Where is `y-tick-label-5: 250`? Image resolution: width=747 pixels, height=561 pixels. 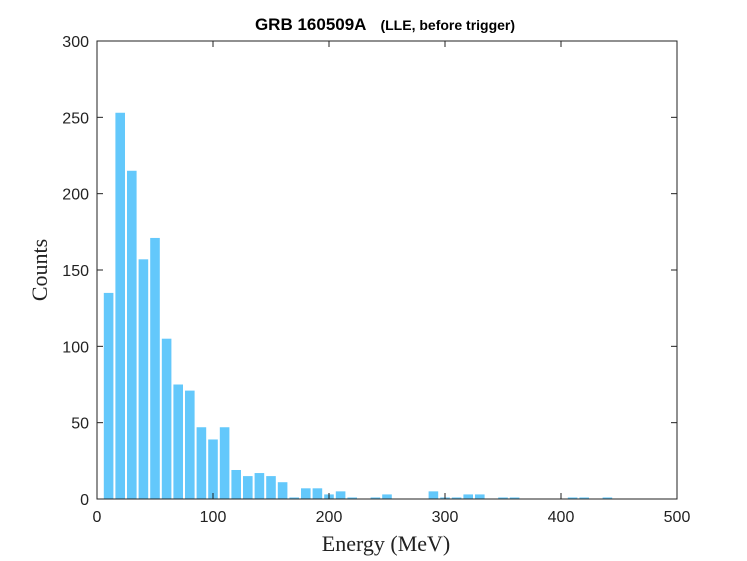 y-tick-label-5: 250 is located at coordinates (75, 118).